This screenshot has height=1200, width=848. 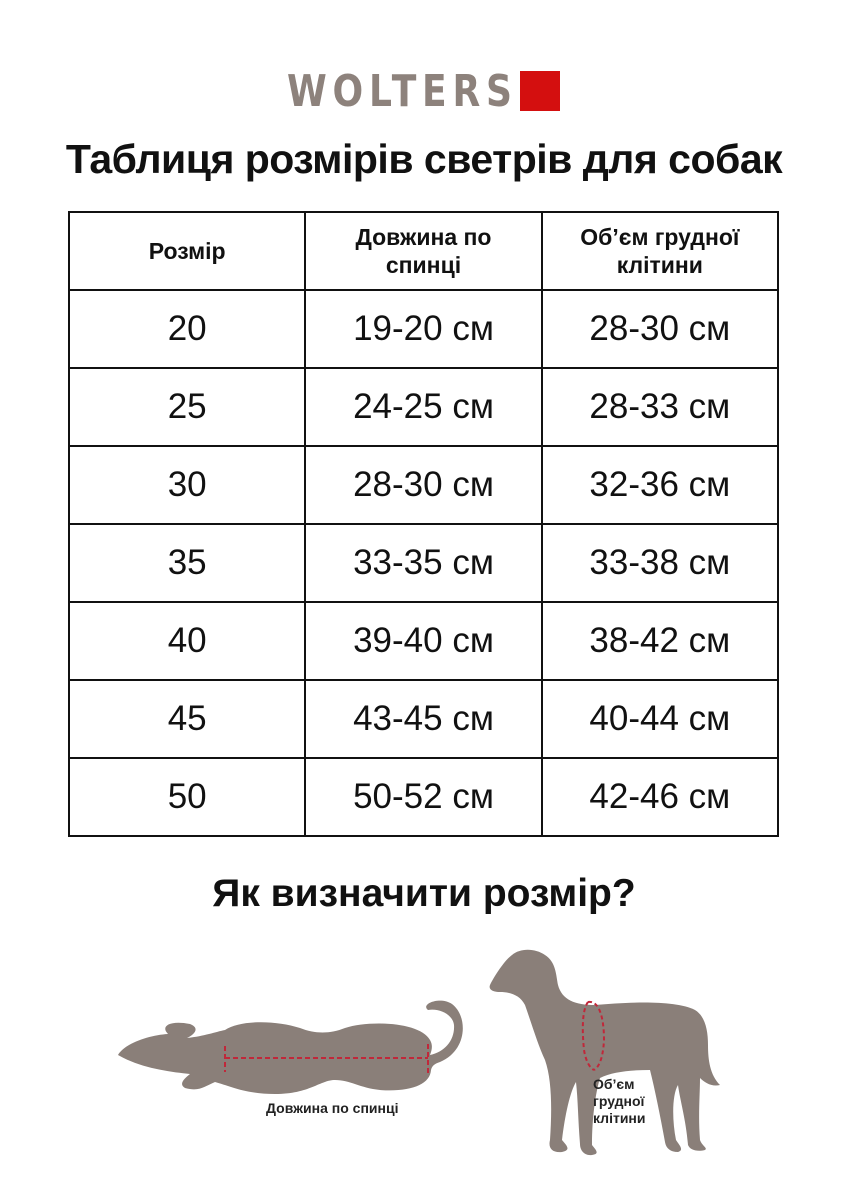 I want to click on chest-caption: Об’єм грудної клітини, so click(x=619, y=1101).